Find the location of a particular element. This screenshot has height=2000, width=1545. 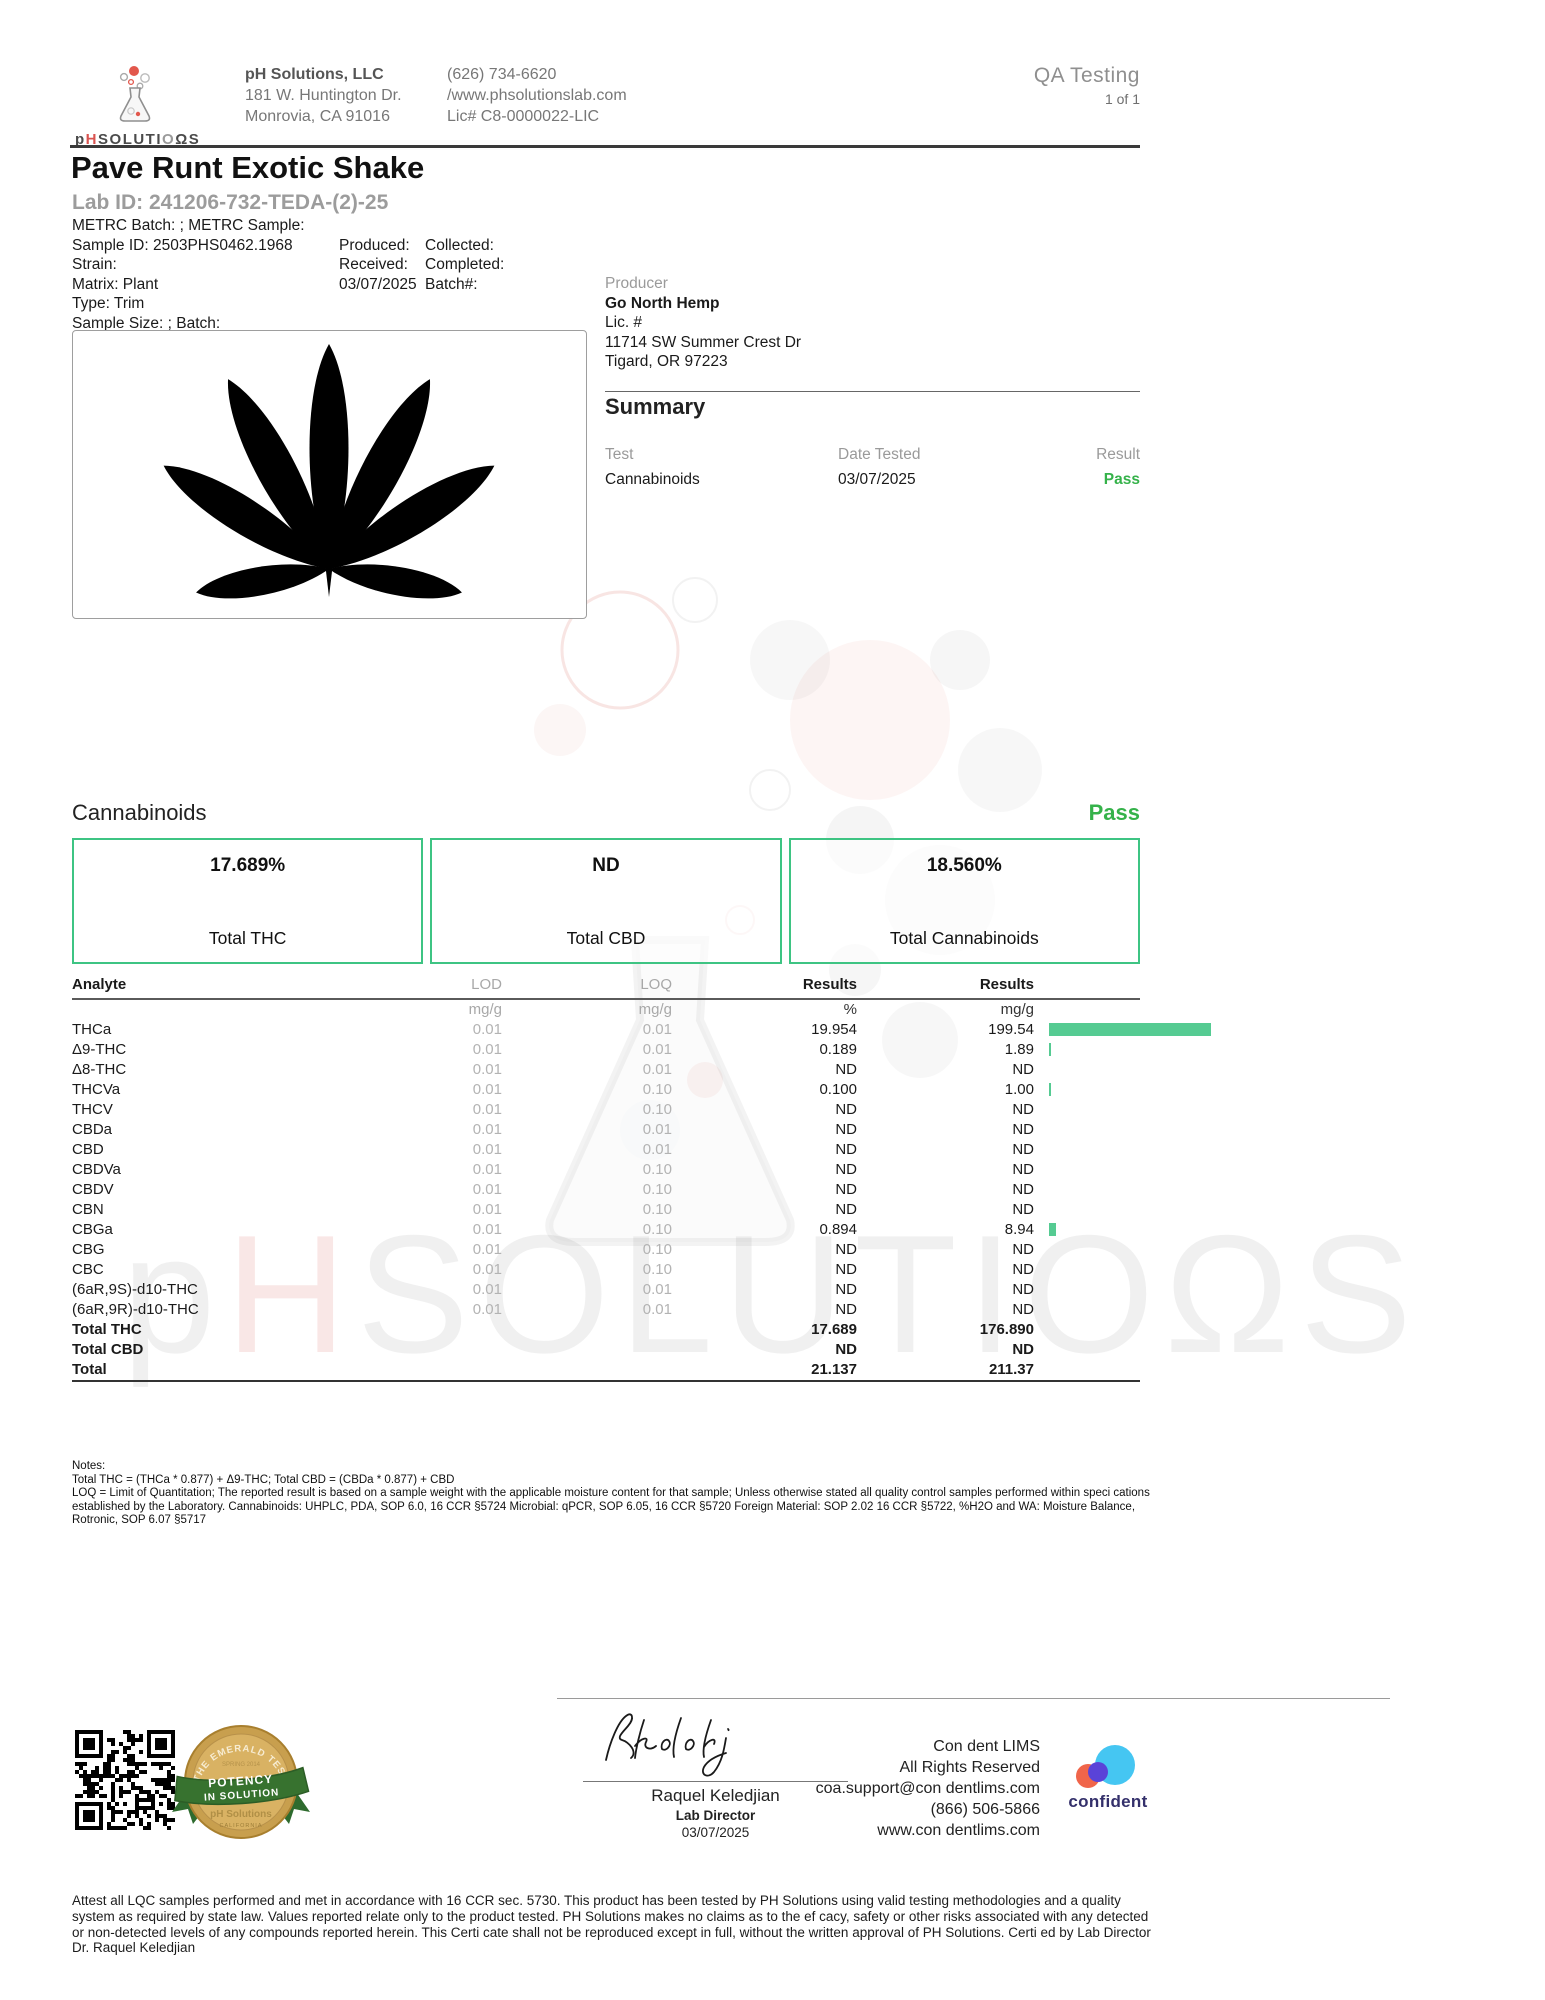

summary-row: Cannabinoids 03/07/2025 Pass is located at coordinates (872, 480).